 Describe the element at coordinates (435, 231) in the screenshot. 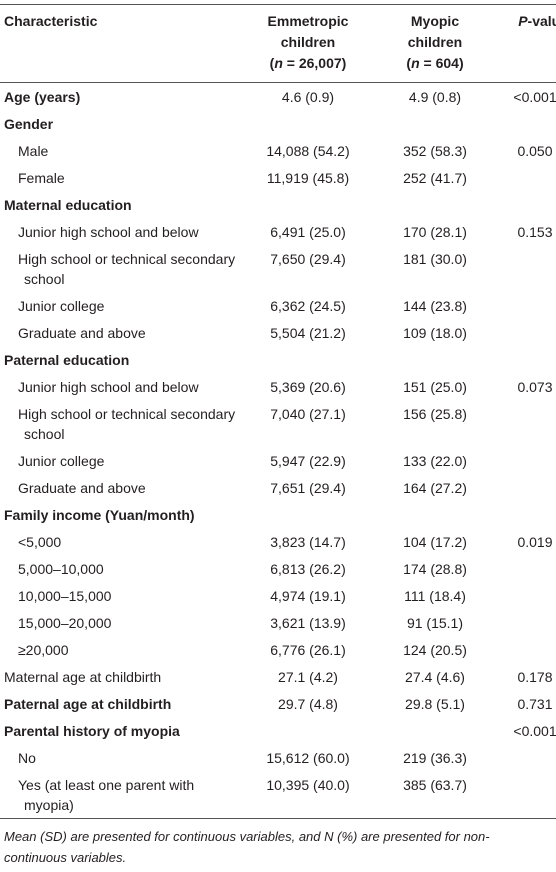

I see `myopic-cell: 170 (28.1)` at that location.